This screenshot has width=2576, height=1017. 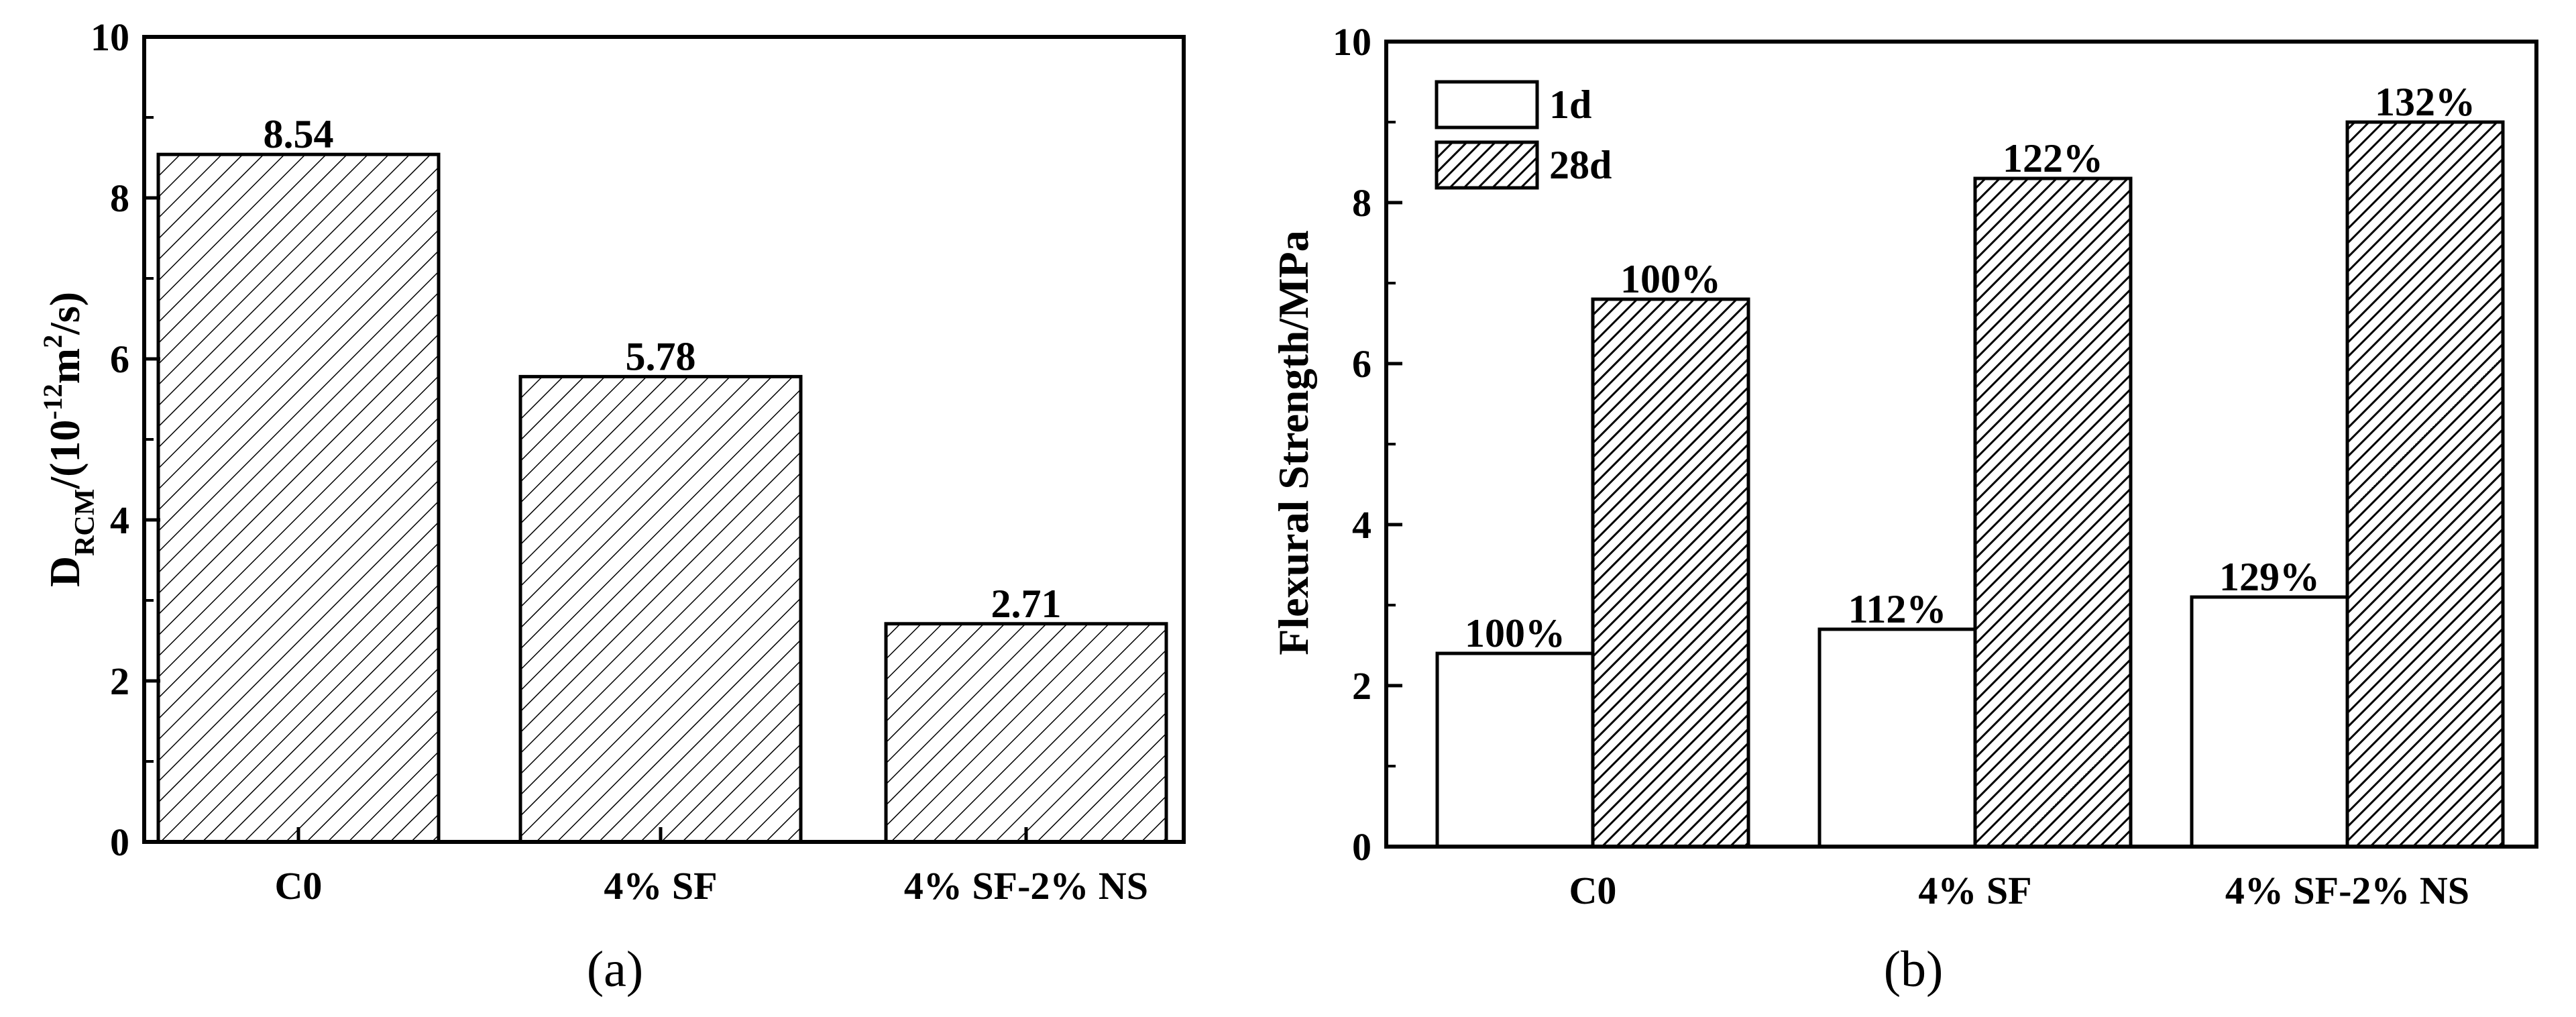 I want to click on chart-a-y-ticks: 0 2 4 6 8 10, so click(x=125, y=439).